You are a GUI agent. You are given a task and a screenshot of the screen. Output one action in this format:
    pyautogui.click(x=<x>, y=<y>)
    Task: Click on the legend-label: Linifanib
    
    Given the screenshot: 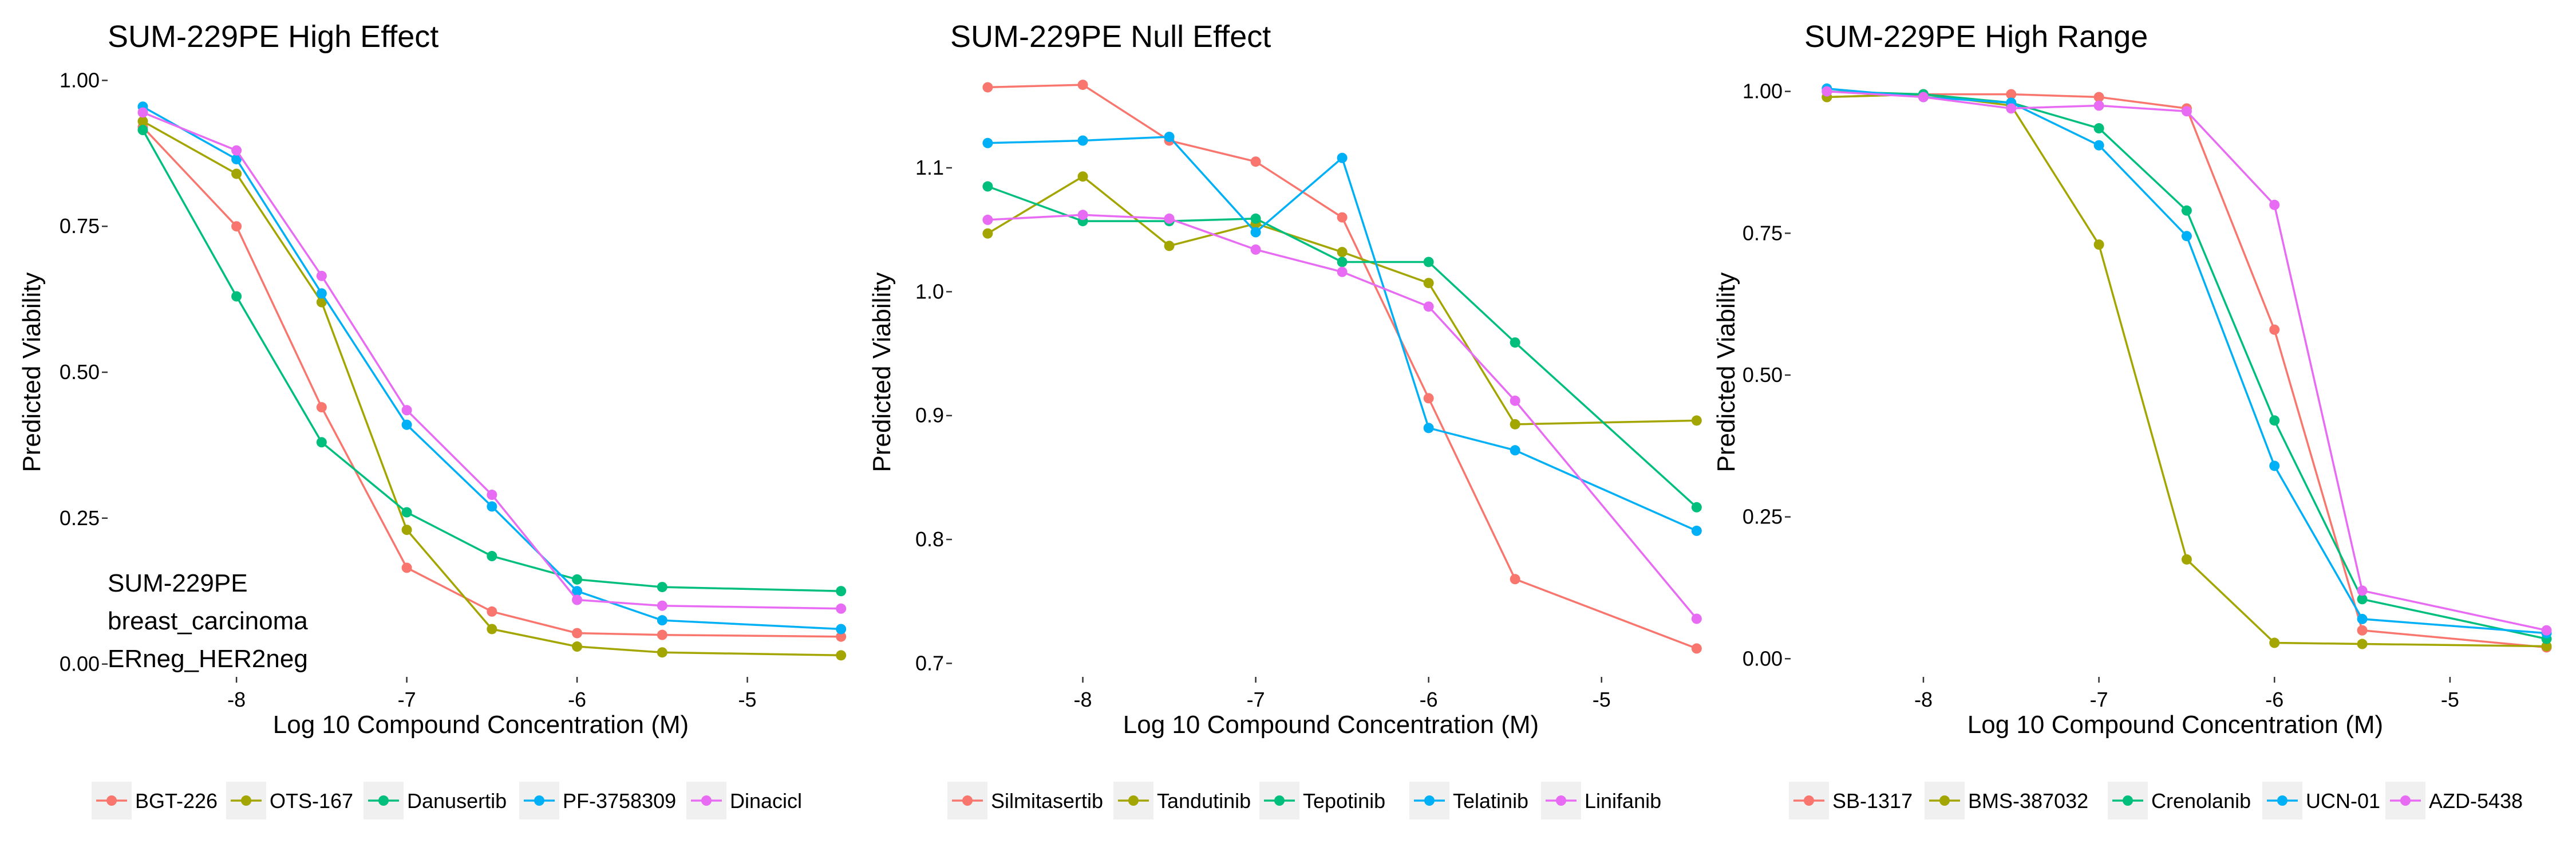 What is the action you would take?
    pyautogui.click(x=1623, y=801)
    